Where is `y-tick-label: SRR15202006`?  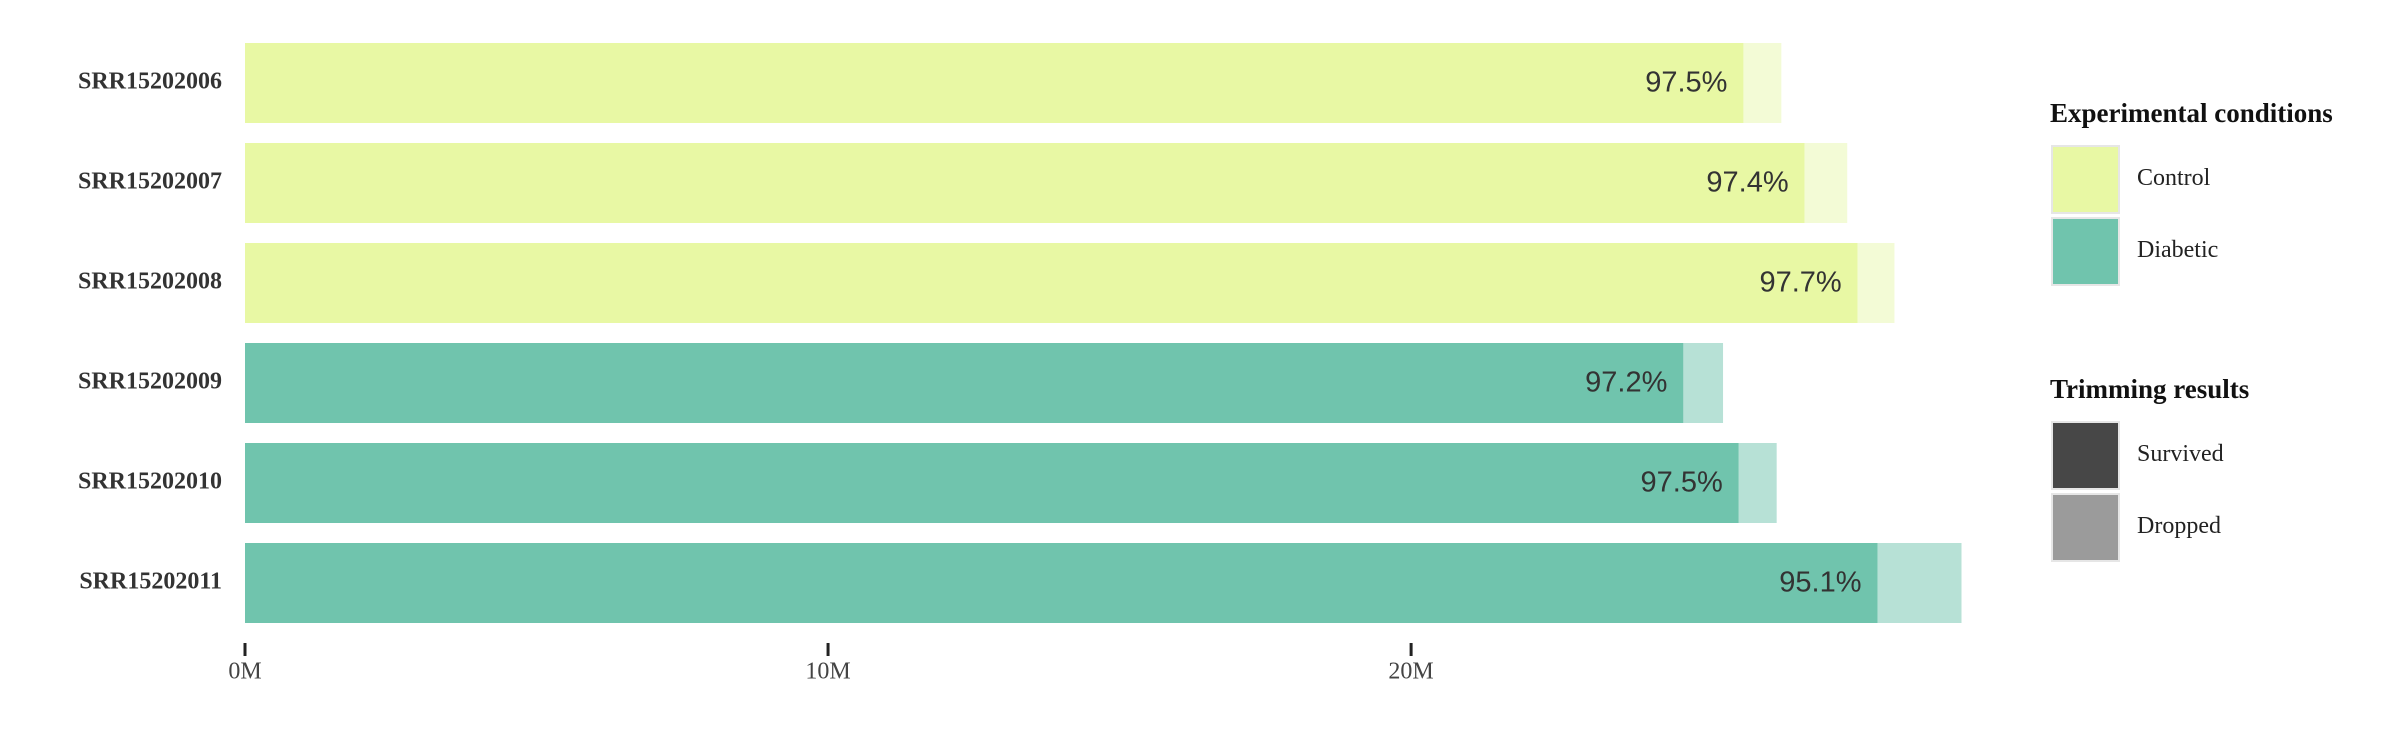
y-tick-label: SRR15202006 is located at coordinates (150, 82).